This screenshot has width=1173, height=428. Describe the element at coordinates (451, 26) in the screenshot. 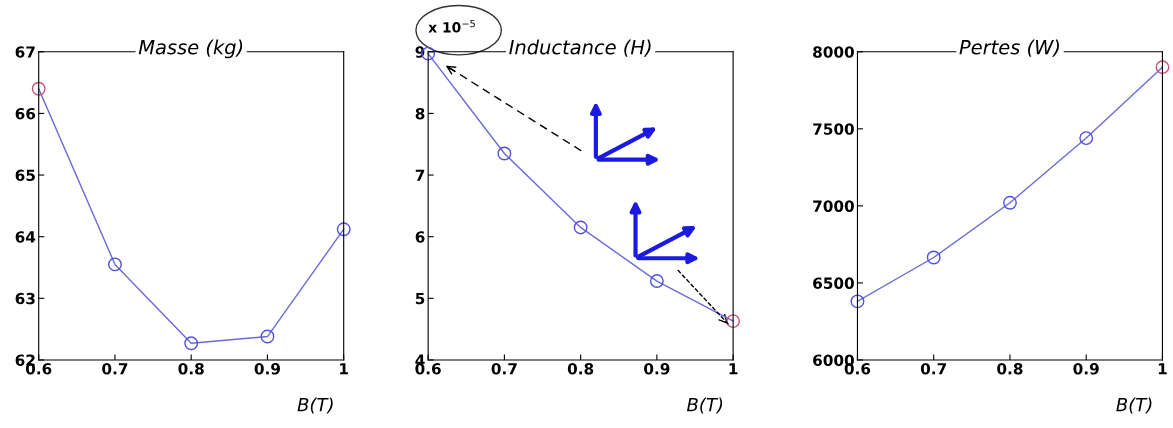

I see `text: x 10$^{−5}$` at that location.